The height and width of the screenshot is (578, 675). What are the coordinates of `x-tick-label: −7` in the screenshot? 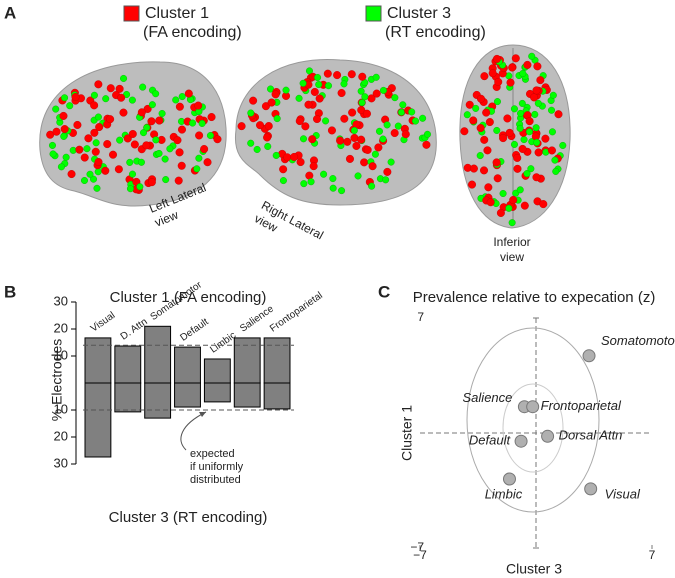 It's located at (420, 555).